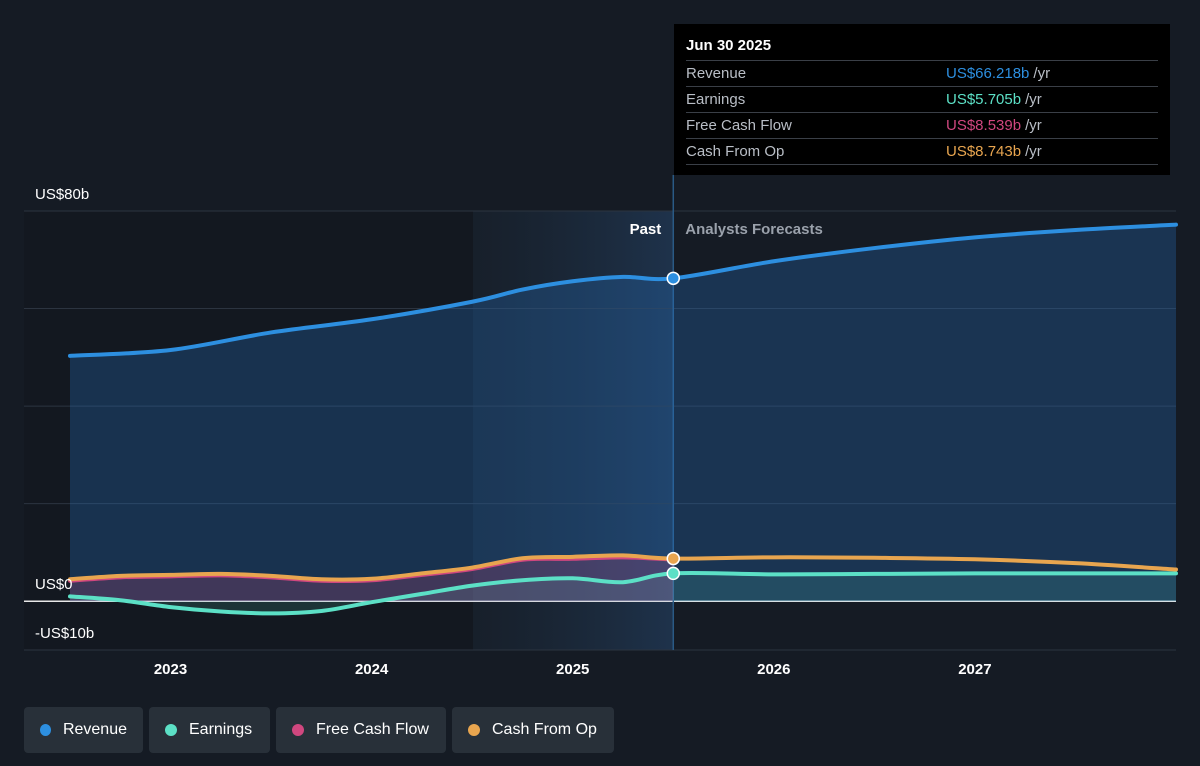 Image resolution: width=1200 pixels, height=766 pixels. Describe the element at coordinates (673, 426) in the screenshot. I see `series-markers` at that location.